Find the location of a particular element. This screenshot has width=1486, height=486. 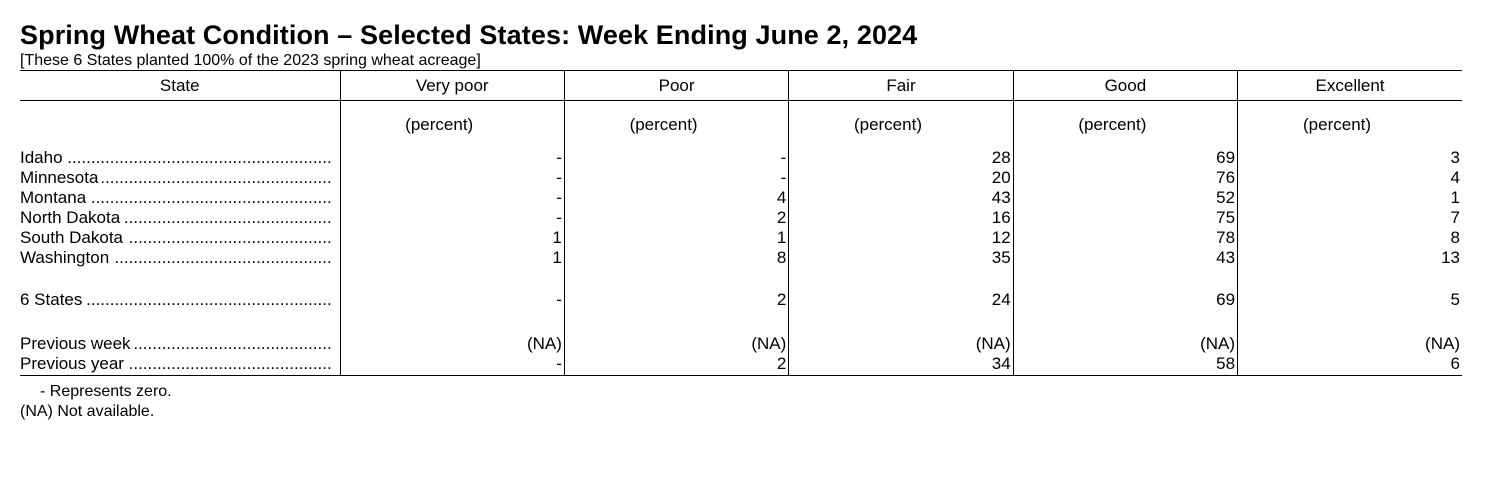

value-cell: 76 is located at coordinates (1125, 178).